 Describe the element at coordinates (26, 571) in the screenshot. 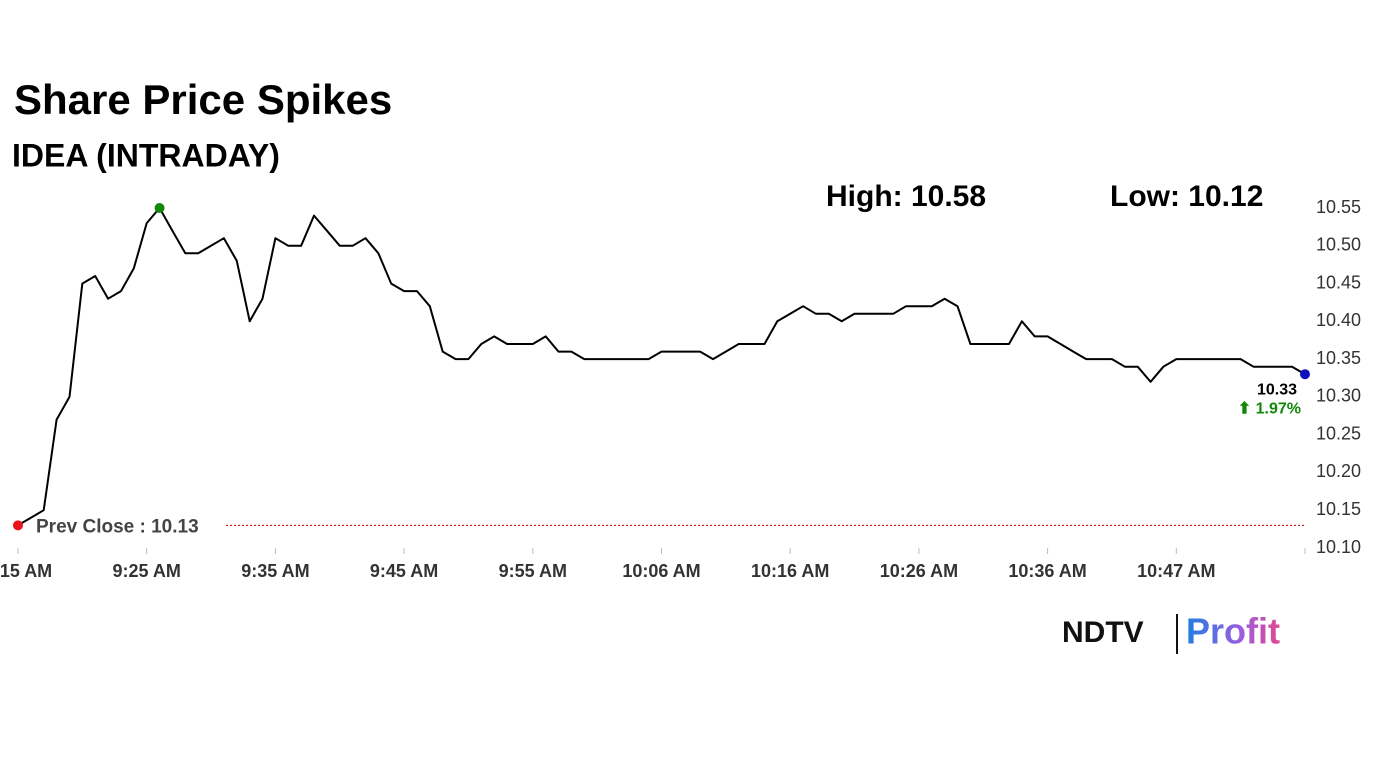

I see `x-tick-label: 9:15 AM` at that location.